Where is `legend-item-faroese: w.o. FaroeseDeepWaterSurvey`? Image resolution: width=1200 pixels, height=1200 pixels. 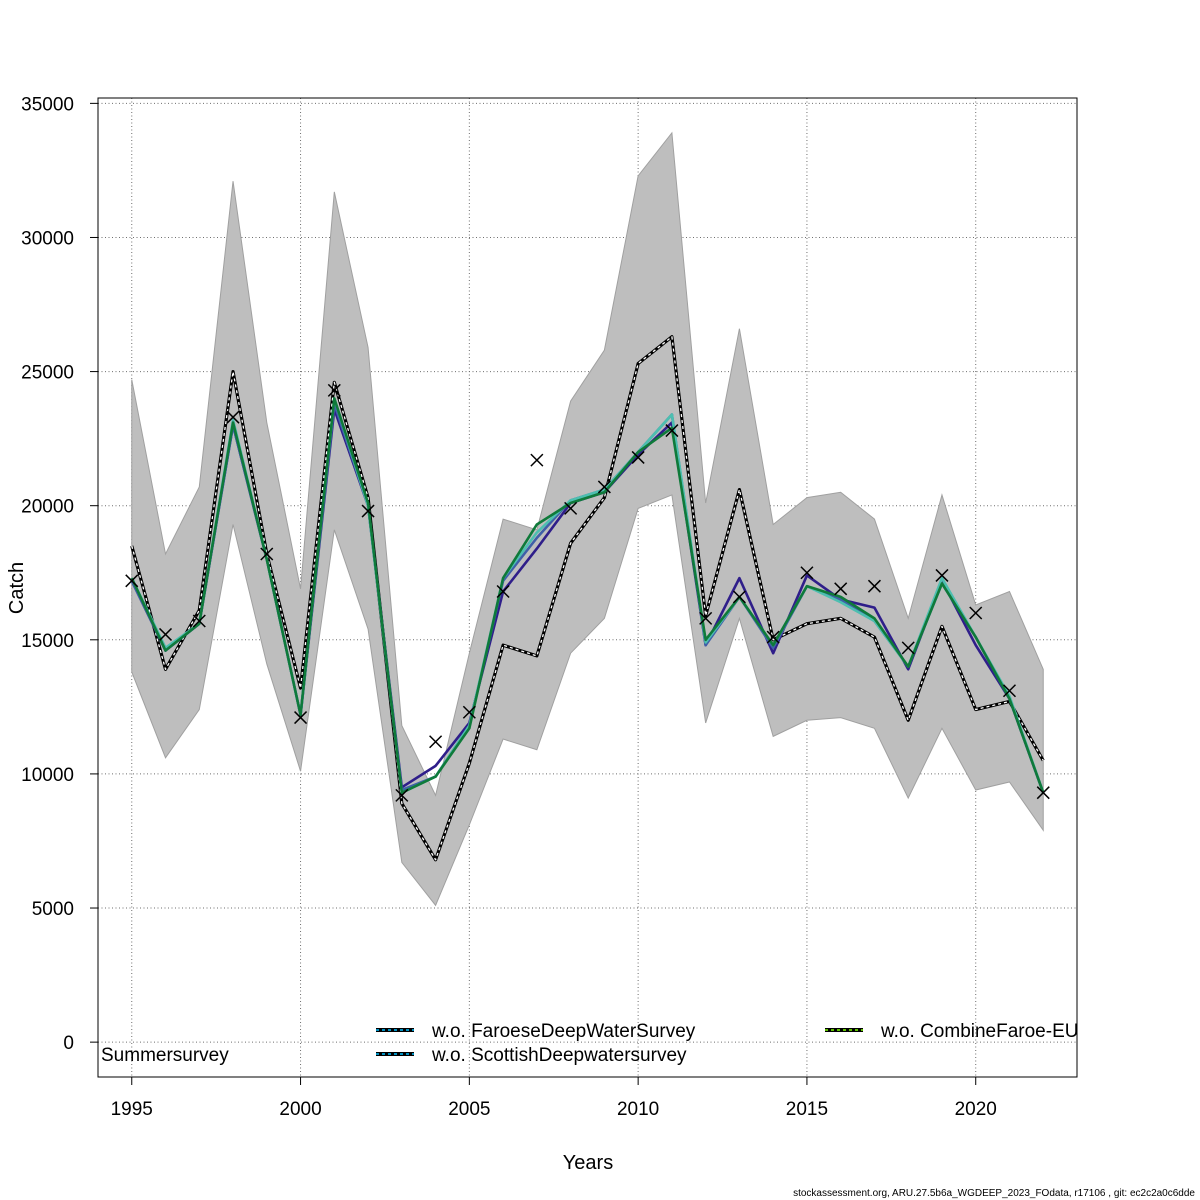 legend-item-faroese: w.o. FaroeseDeepWaterSurvey is located at coordinates (536, 1031).